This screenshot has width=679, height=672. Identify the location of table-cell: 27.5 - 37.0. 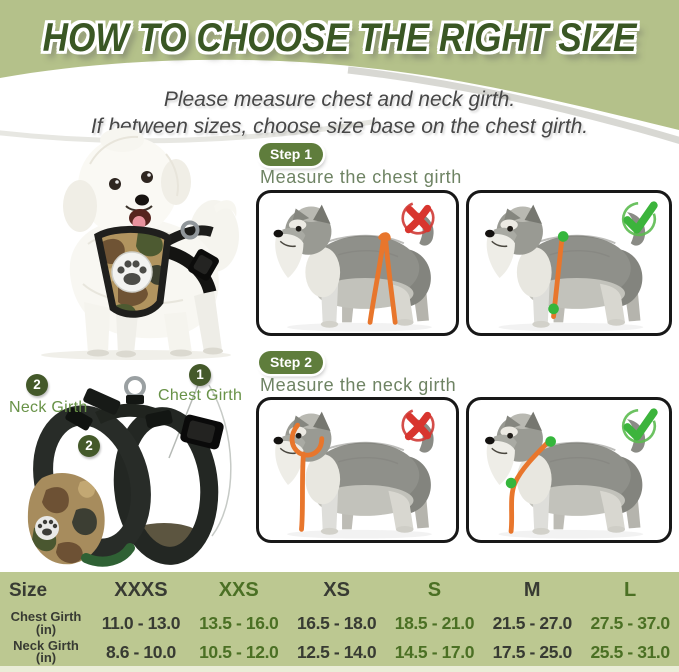
(630, 623).